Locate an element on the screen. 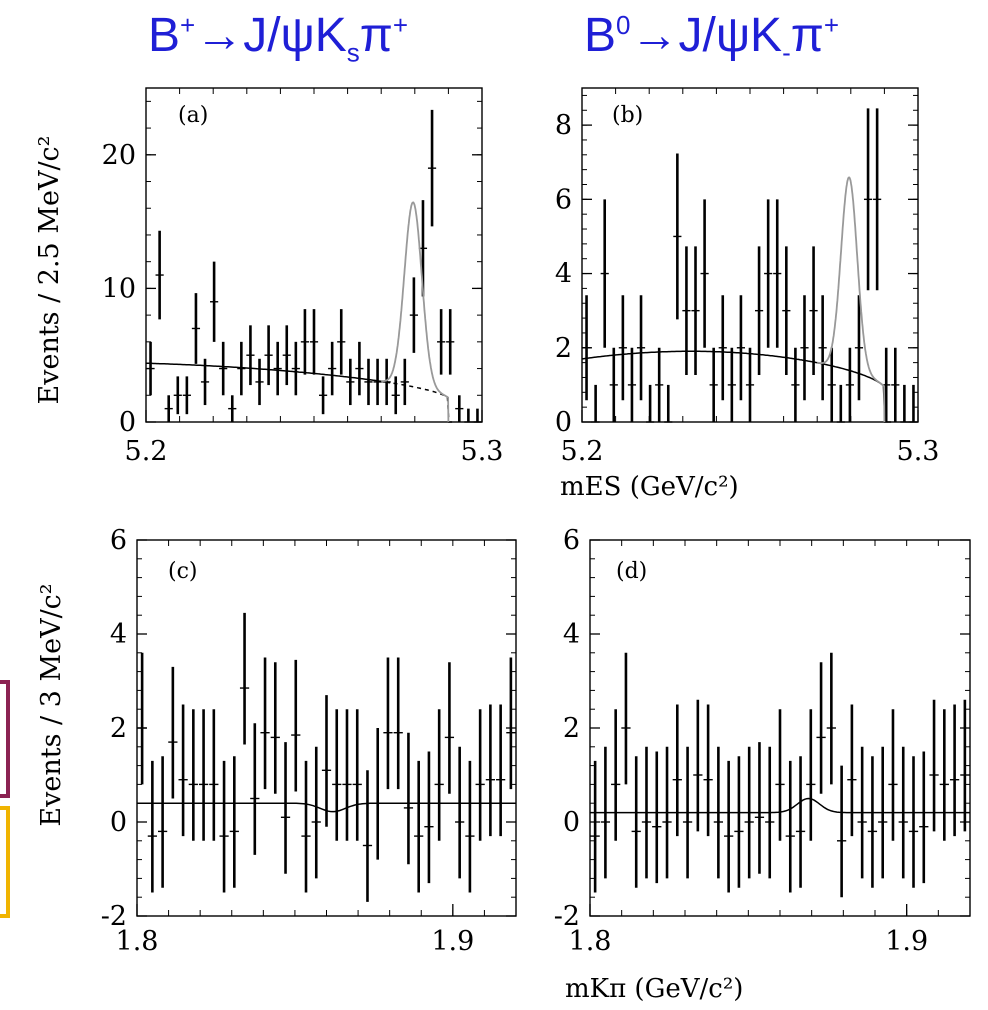  y-tick-label: 20 is located at coordinates (119, 155).